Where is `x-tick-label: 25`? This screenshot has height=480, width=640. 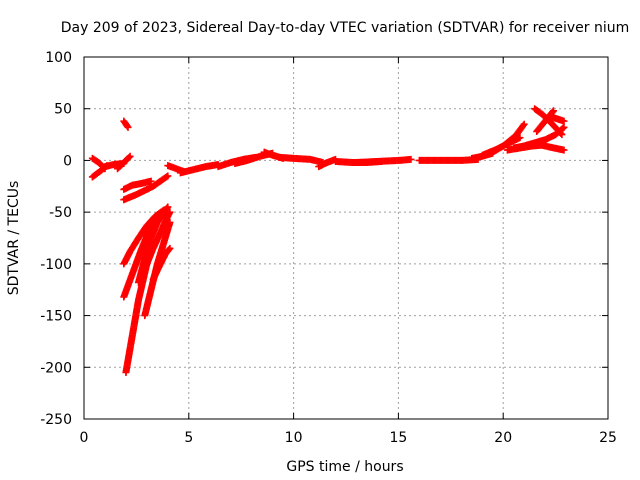
x-tick-label: 25 is located at coordinates (608, 438).